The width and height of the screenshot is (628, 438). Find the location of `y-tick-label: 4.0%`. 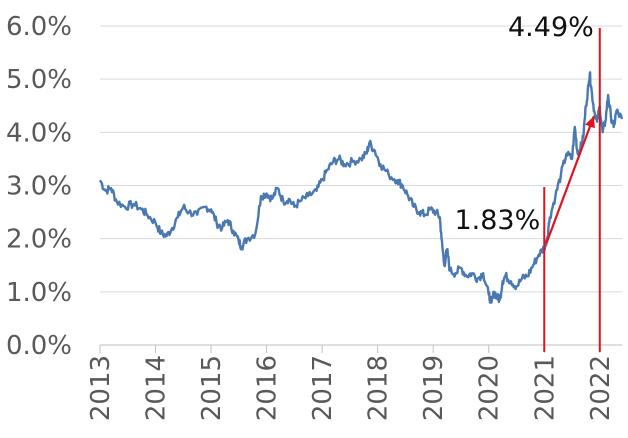

y-tick-label: 4.0% is located at coordinates (39, 133).